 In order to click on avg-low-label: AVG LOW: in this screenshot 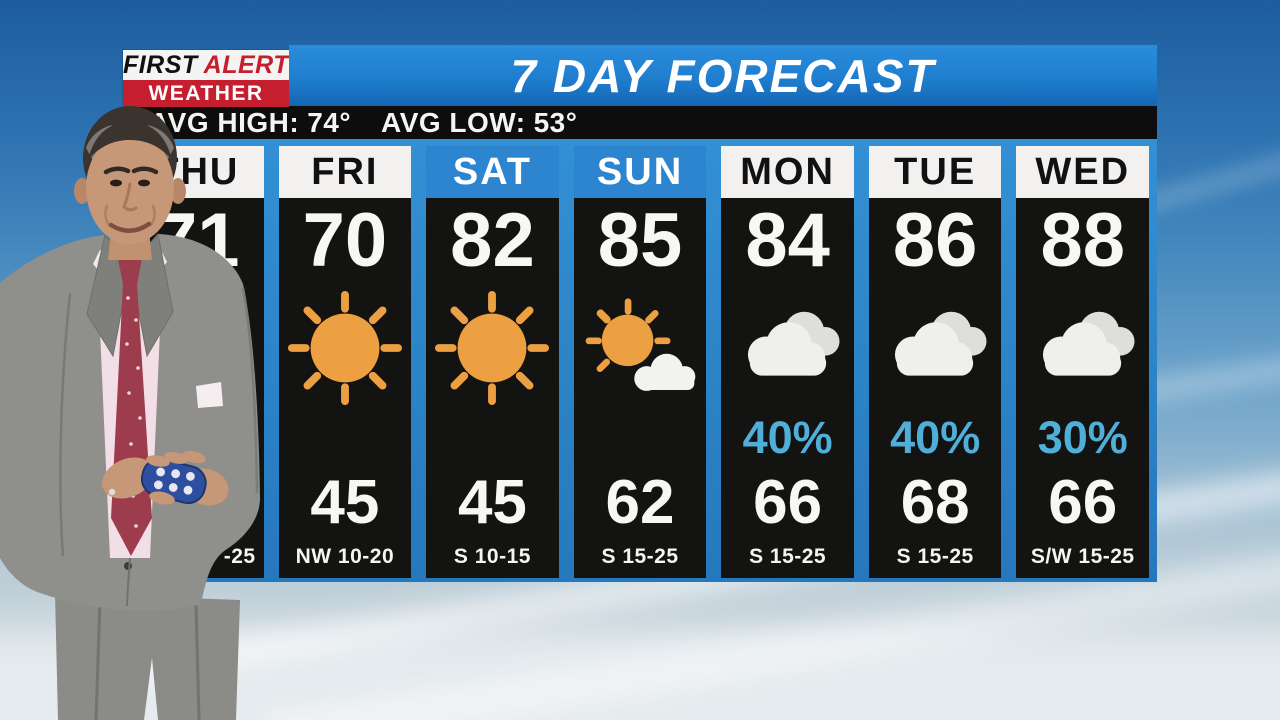, I will do `click(453, 122)`.